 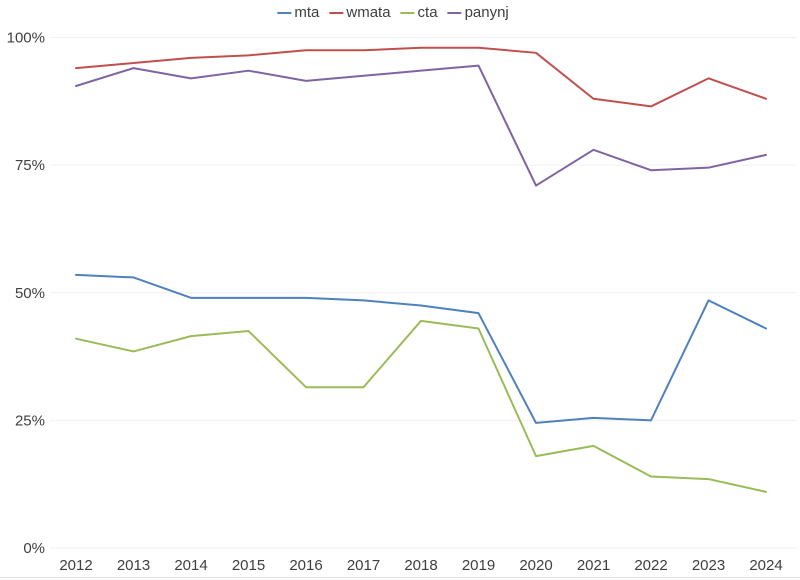 I want to click on legend-label-panynj: panynj, so click(x=486, y=12).